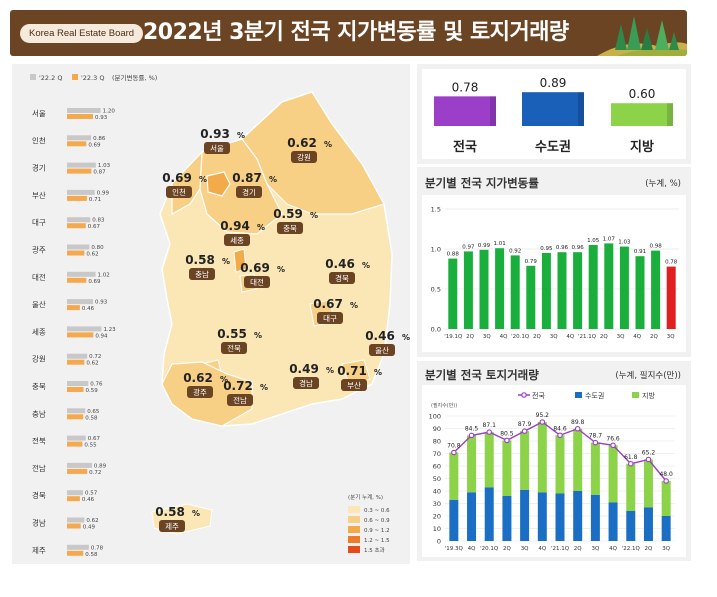 The height and width of the screenshot is (597, 717). What do you see at coordinates (382, 350) in the screenshot?
I see `map-region-name: 울산` at bounding box center [382, 350].